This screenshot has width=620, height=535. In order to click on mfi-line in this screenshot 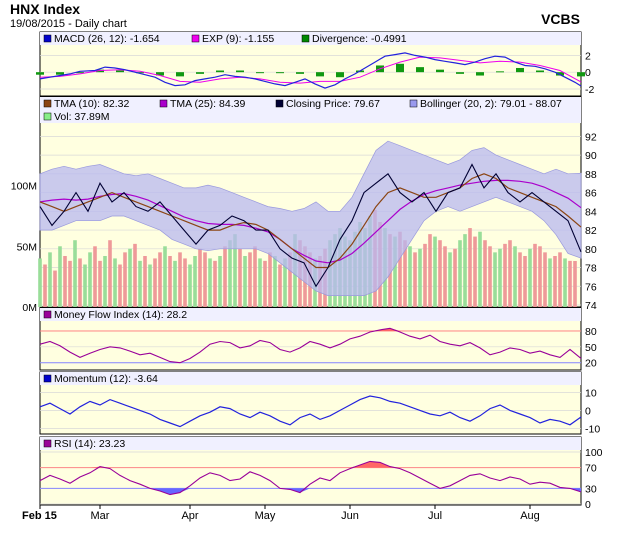, I will do `click(310, 345)`.